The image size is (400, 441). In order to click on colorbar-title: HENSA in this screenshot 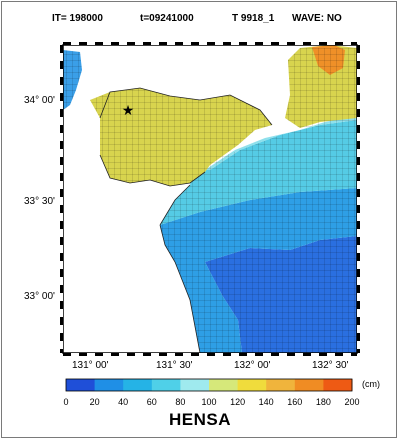, I will do `click(199, 419)`.